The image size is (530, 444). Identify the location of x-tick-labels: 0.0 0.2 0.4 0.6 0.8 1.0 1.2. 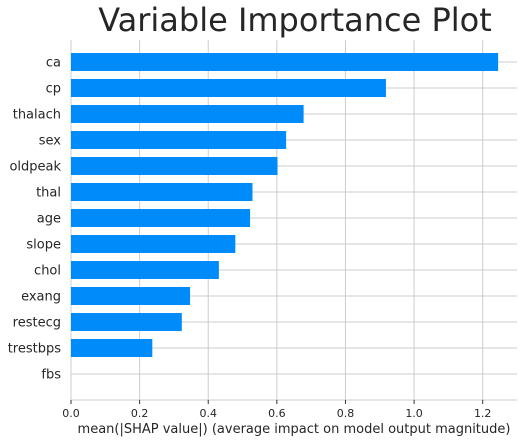
(276, 410).